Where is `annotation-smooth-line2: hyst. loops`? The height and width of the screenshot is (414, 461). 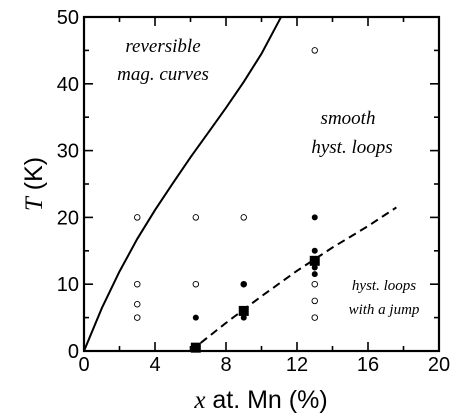
annotation-smooth-line2: hyst. loops is located at coordinates (351, 147).